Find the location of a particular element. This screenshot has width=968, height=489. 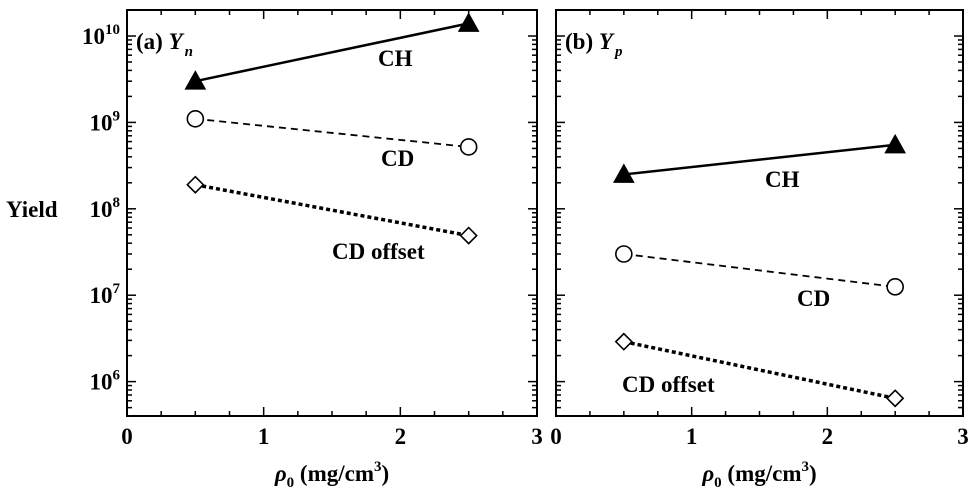

series-line-cd-offset is located at coordinates (332, 210).